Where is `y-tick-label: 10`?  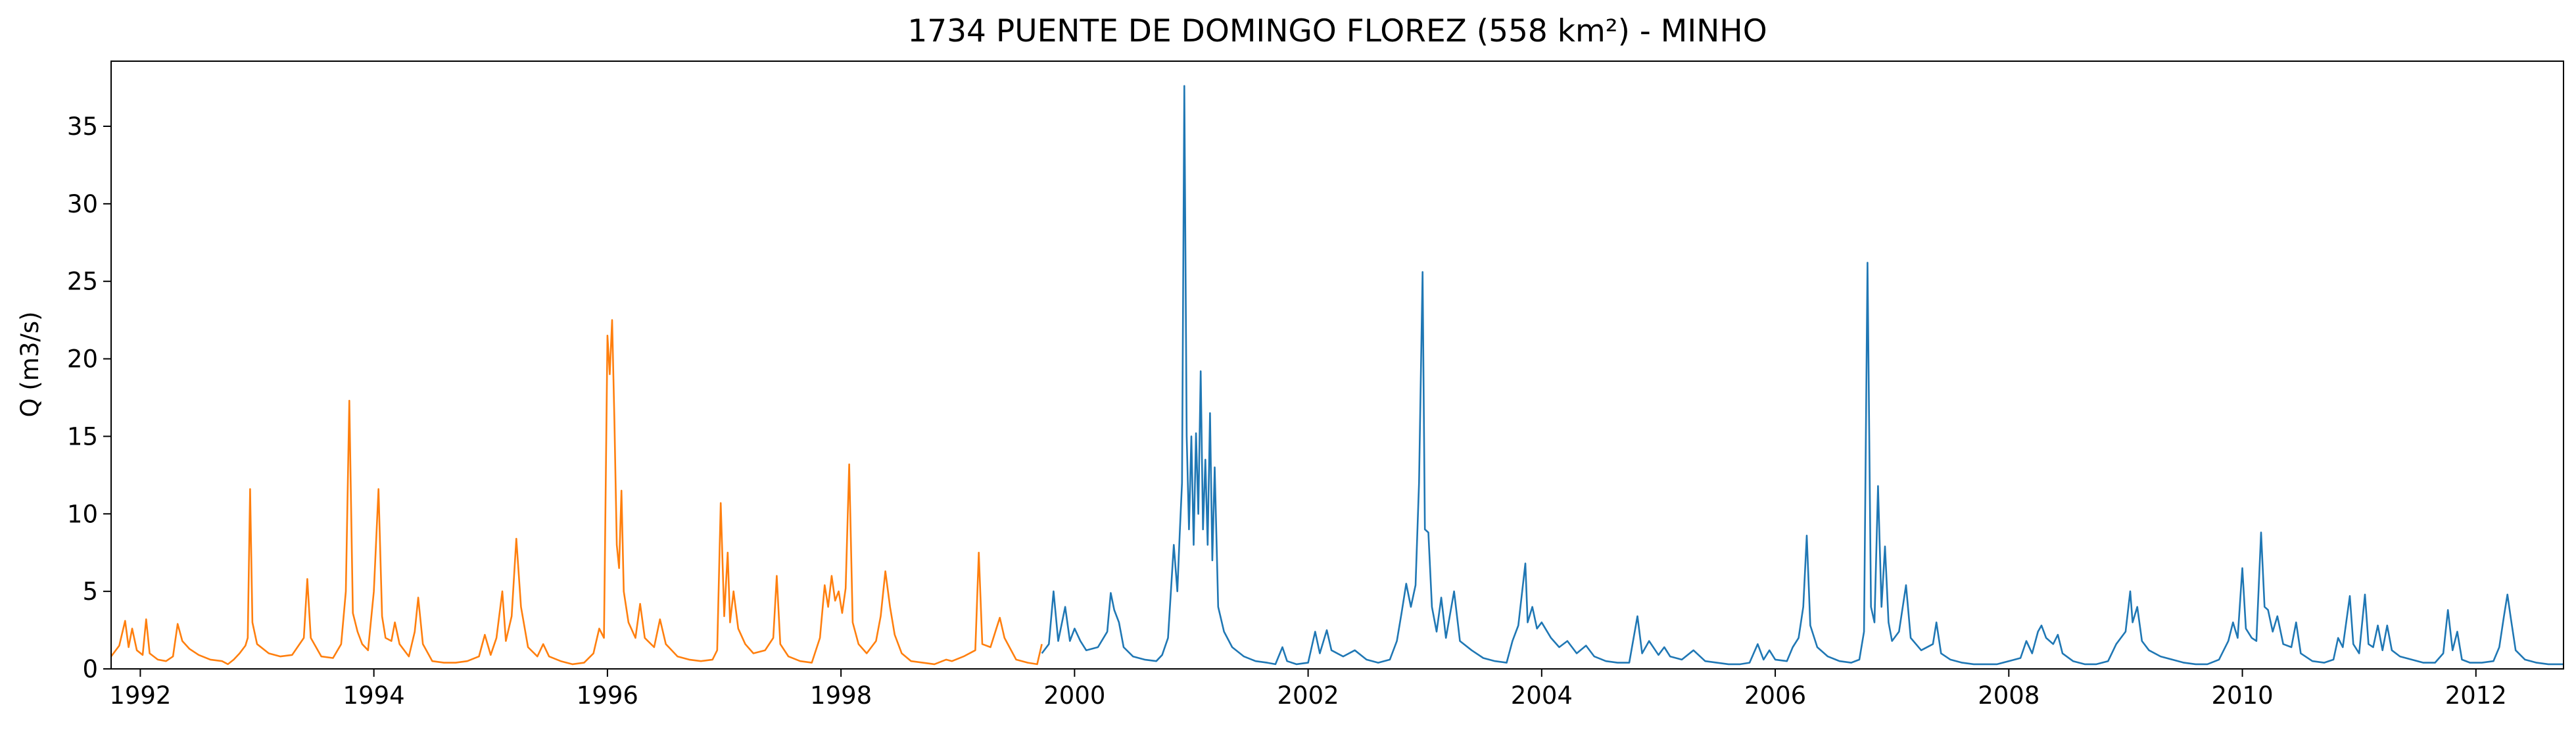 y-tick-label: 10 is located at coordinates (83, 514).